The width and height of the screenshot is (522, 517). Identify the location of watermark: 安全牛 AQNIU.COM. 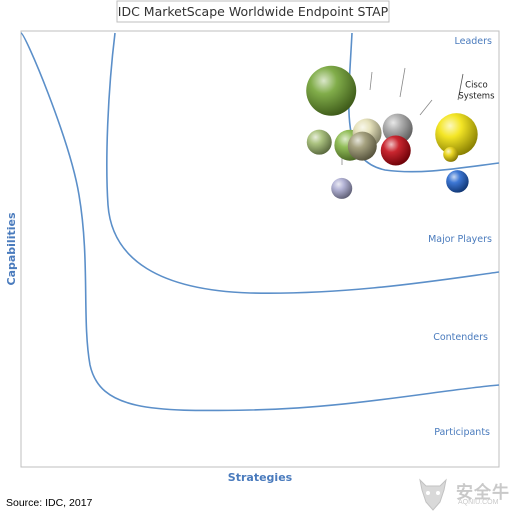
(466, 494).